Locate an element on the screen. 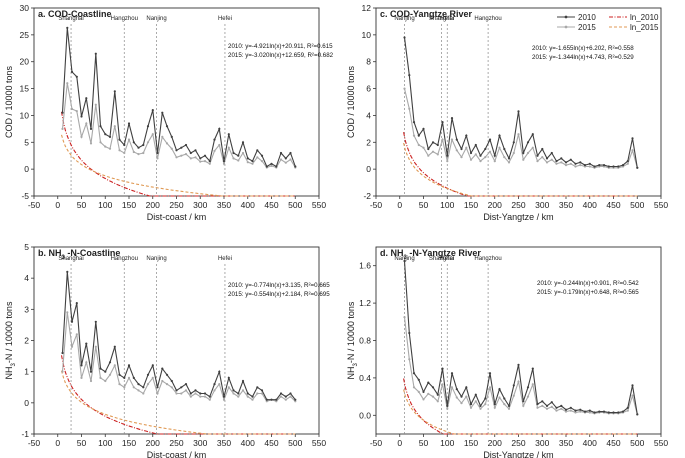 The image size is (685, 458). y-tick-label: 30 is located at coordinates (25, 8).